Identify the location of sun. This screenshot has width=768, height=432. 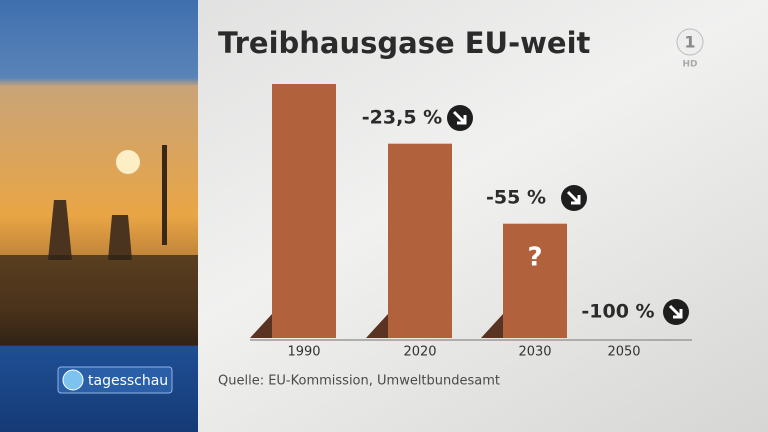
(128, 162).